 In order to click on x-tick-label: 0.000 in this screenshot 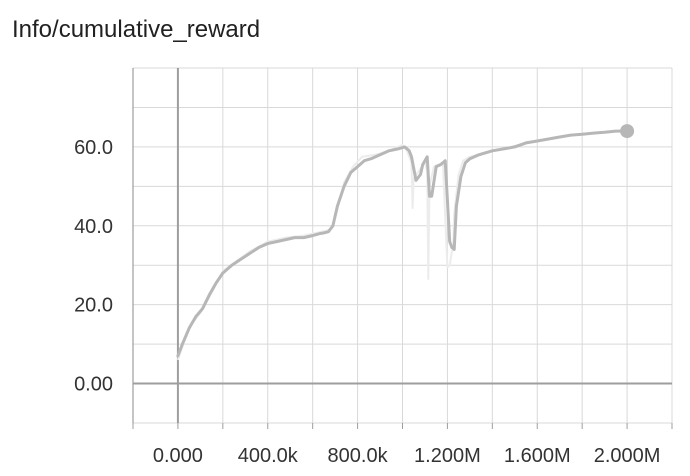, I will do `click(178, 456)`.